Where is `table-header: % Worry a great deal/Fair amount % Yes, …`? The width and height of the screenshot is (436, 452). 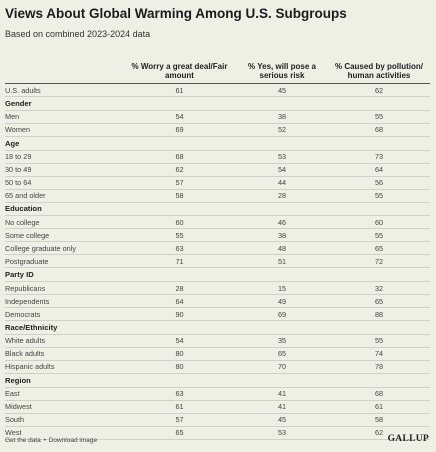 table-header: % Worry a great deal/Fair amount % Yes, … is located at coordinates (217, 71).